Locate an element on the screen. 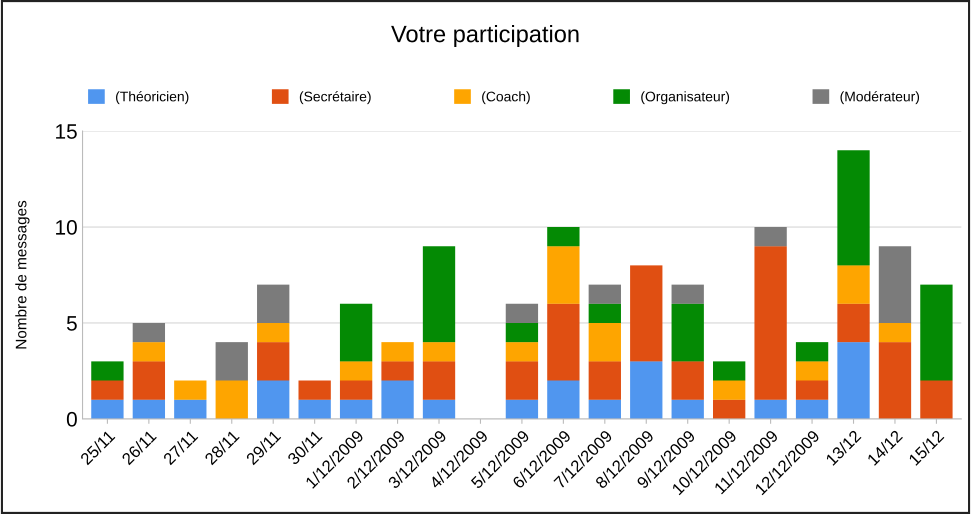 Image resolution: width=971 pixels, height=514 pixels. y-axis-title: Nombre de messages is located at coordinates (22, 274).